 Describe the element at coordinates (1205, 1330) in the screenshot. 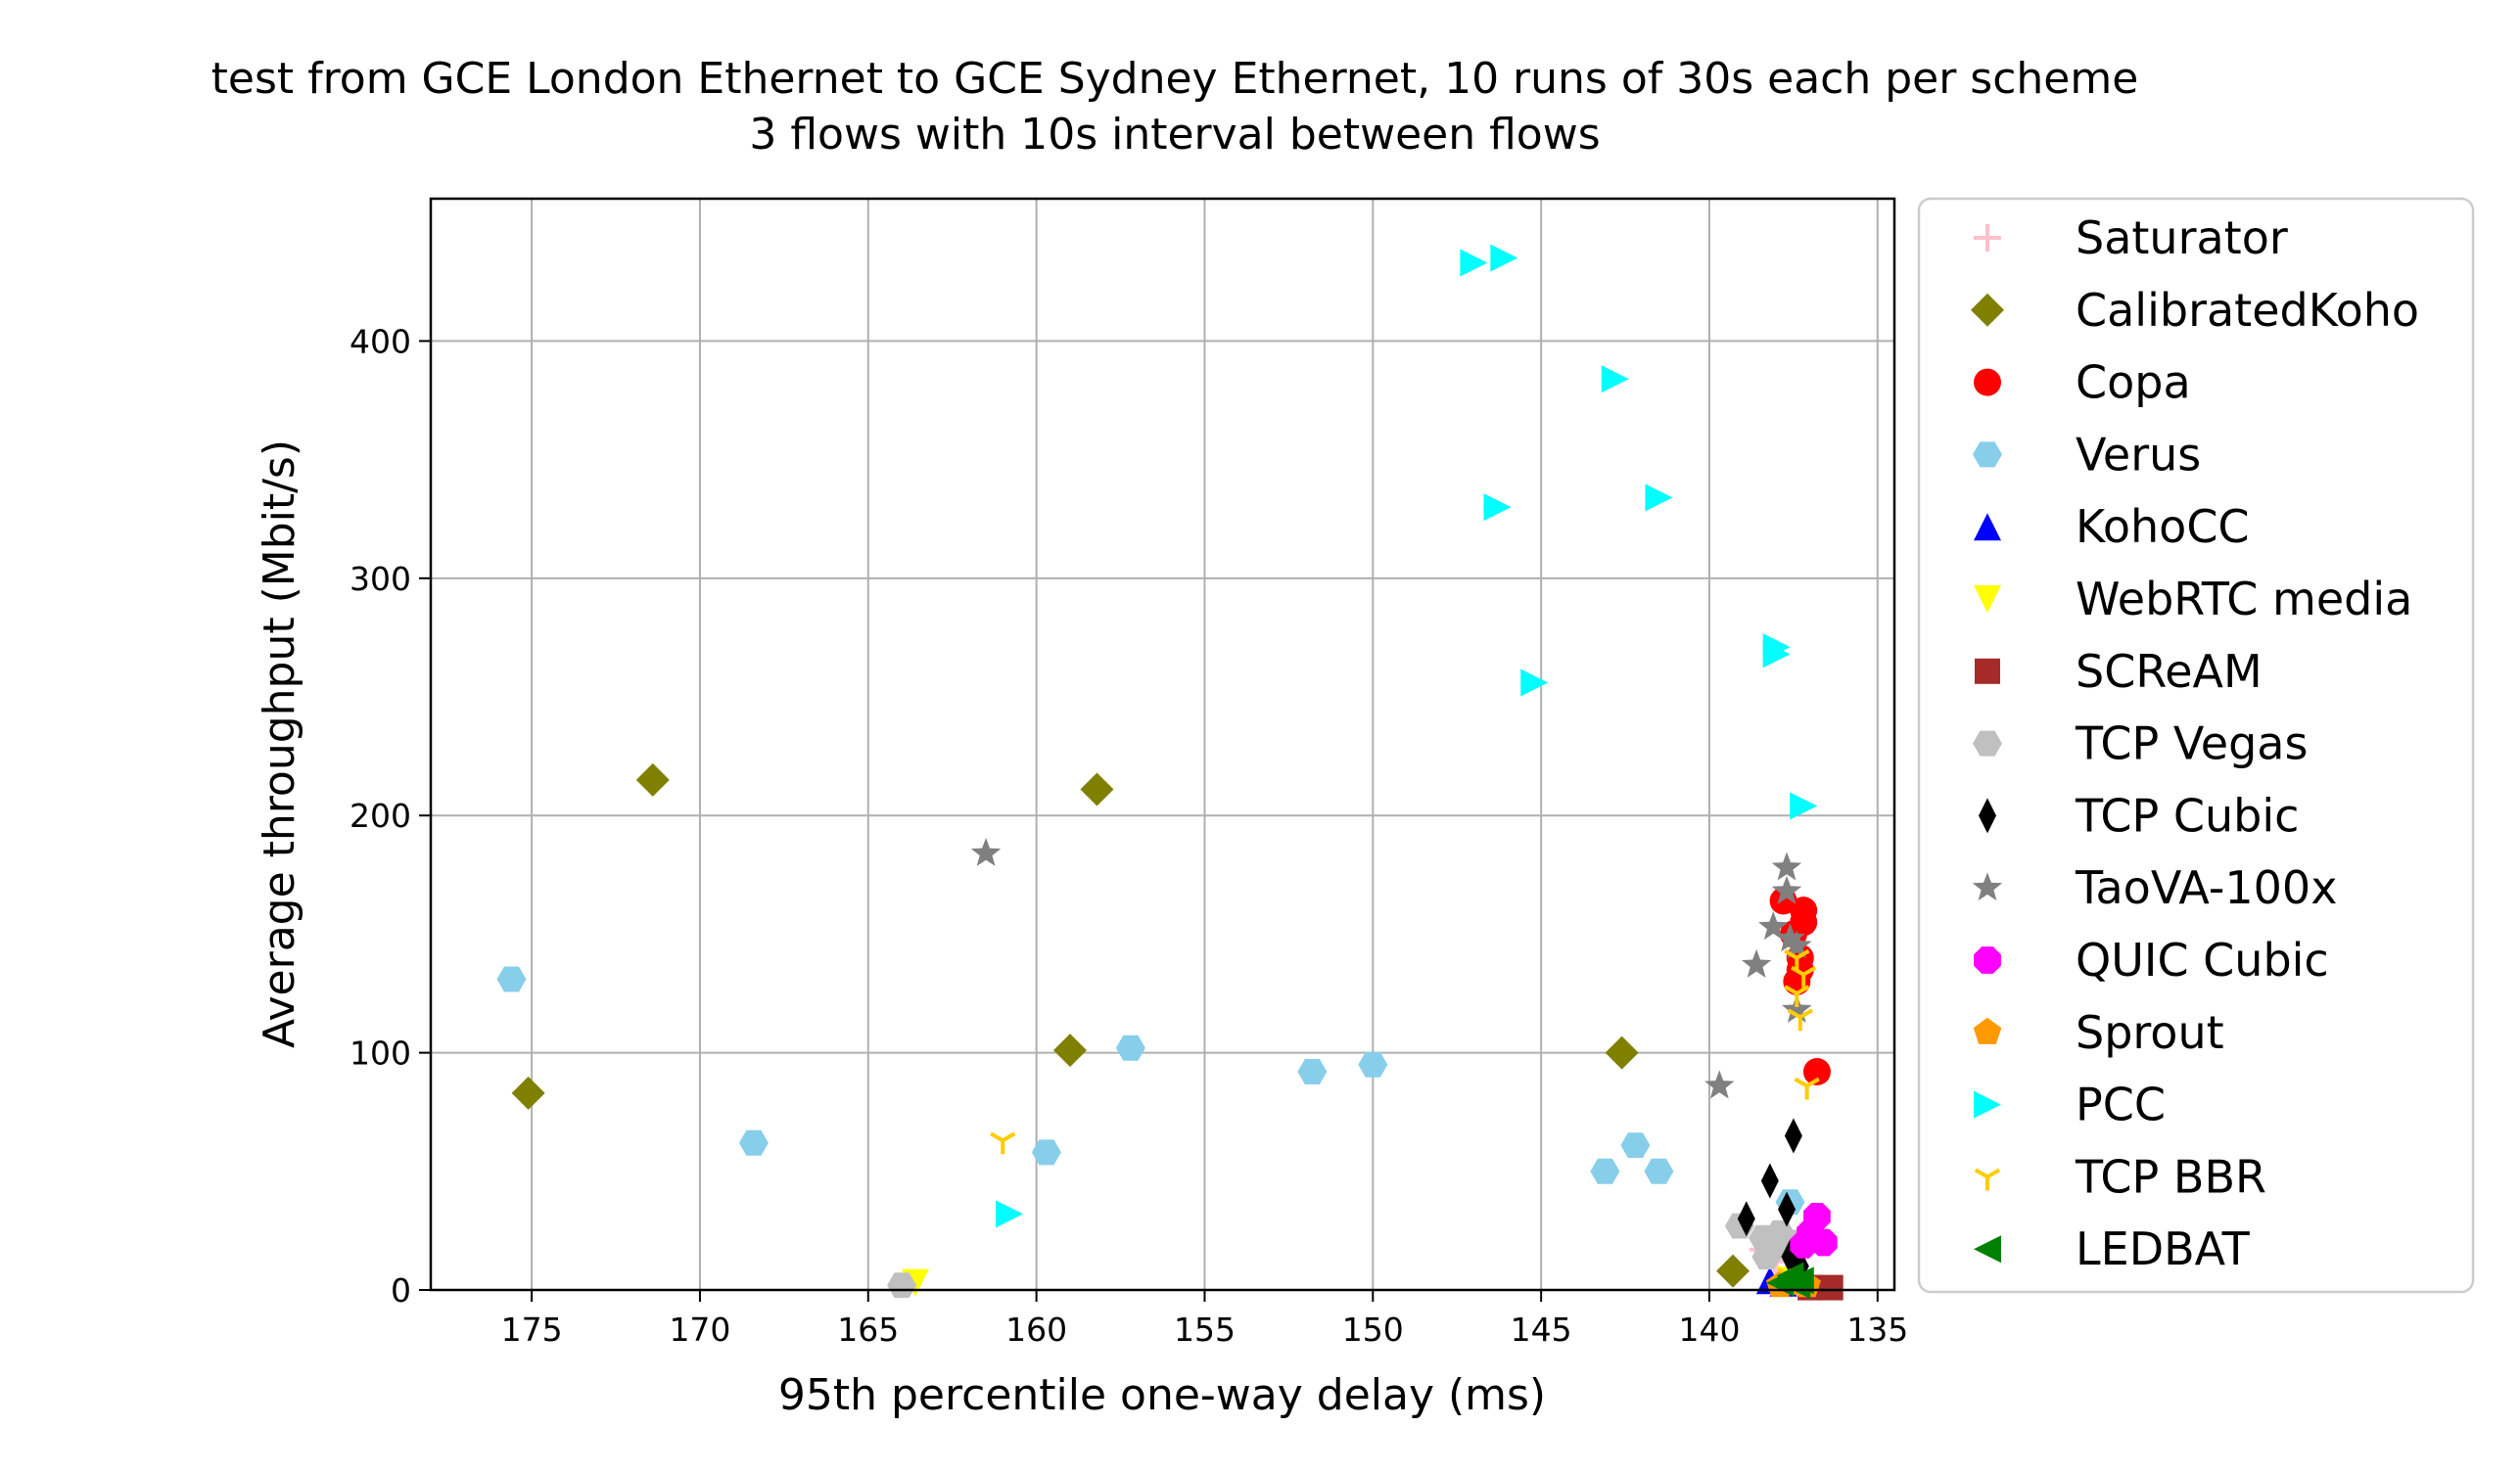

I see `x-tick-label: 155` at that location.